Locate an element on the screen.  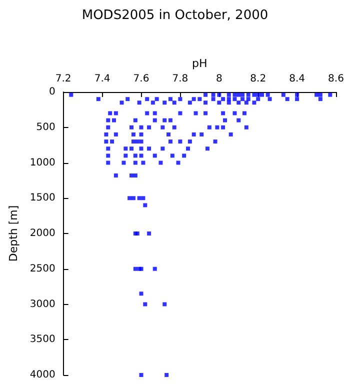
y-tick-label: 2500 is located at coordinates (43, 268).